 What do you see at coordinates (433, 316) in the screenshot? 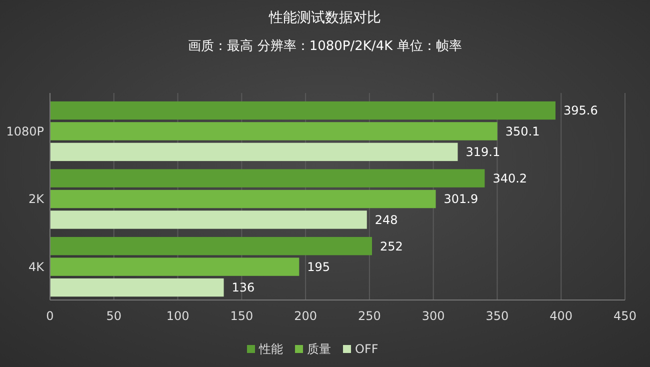
I see `x-tick-label: 300` at bounding box center [433, 316].